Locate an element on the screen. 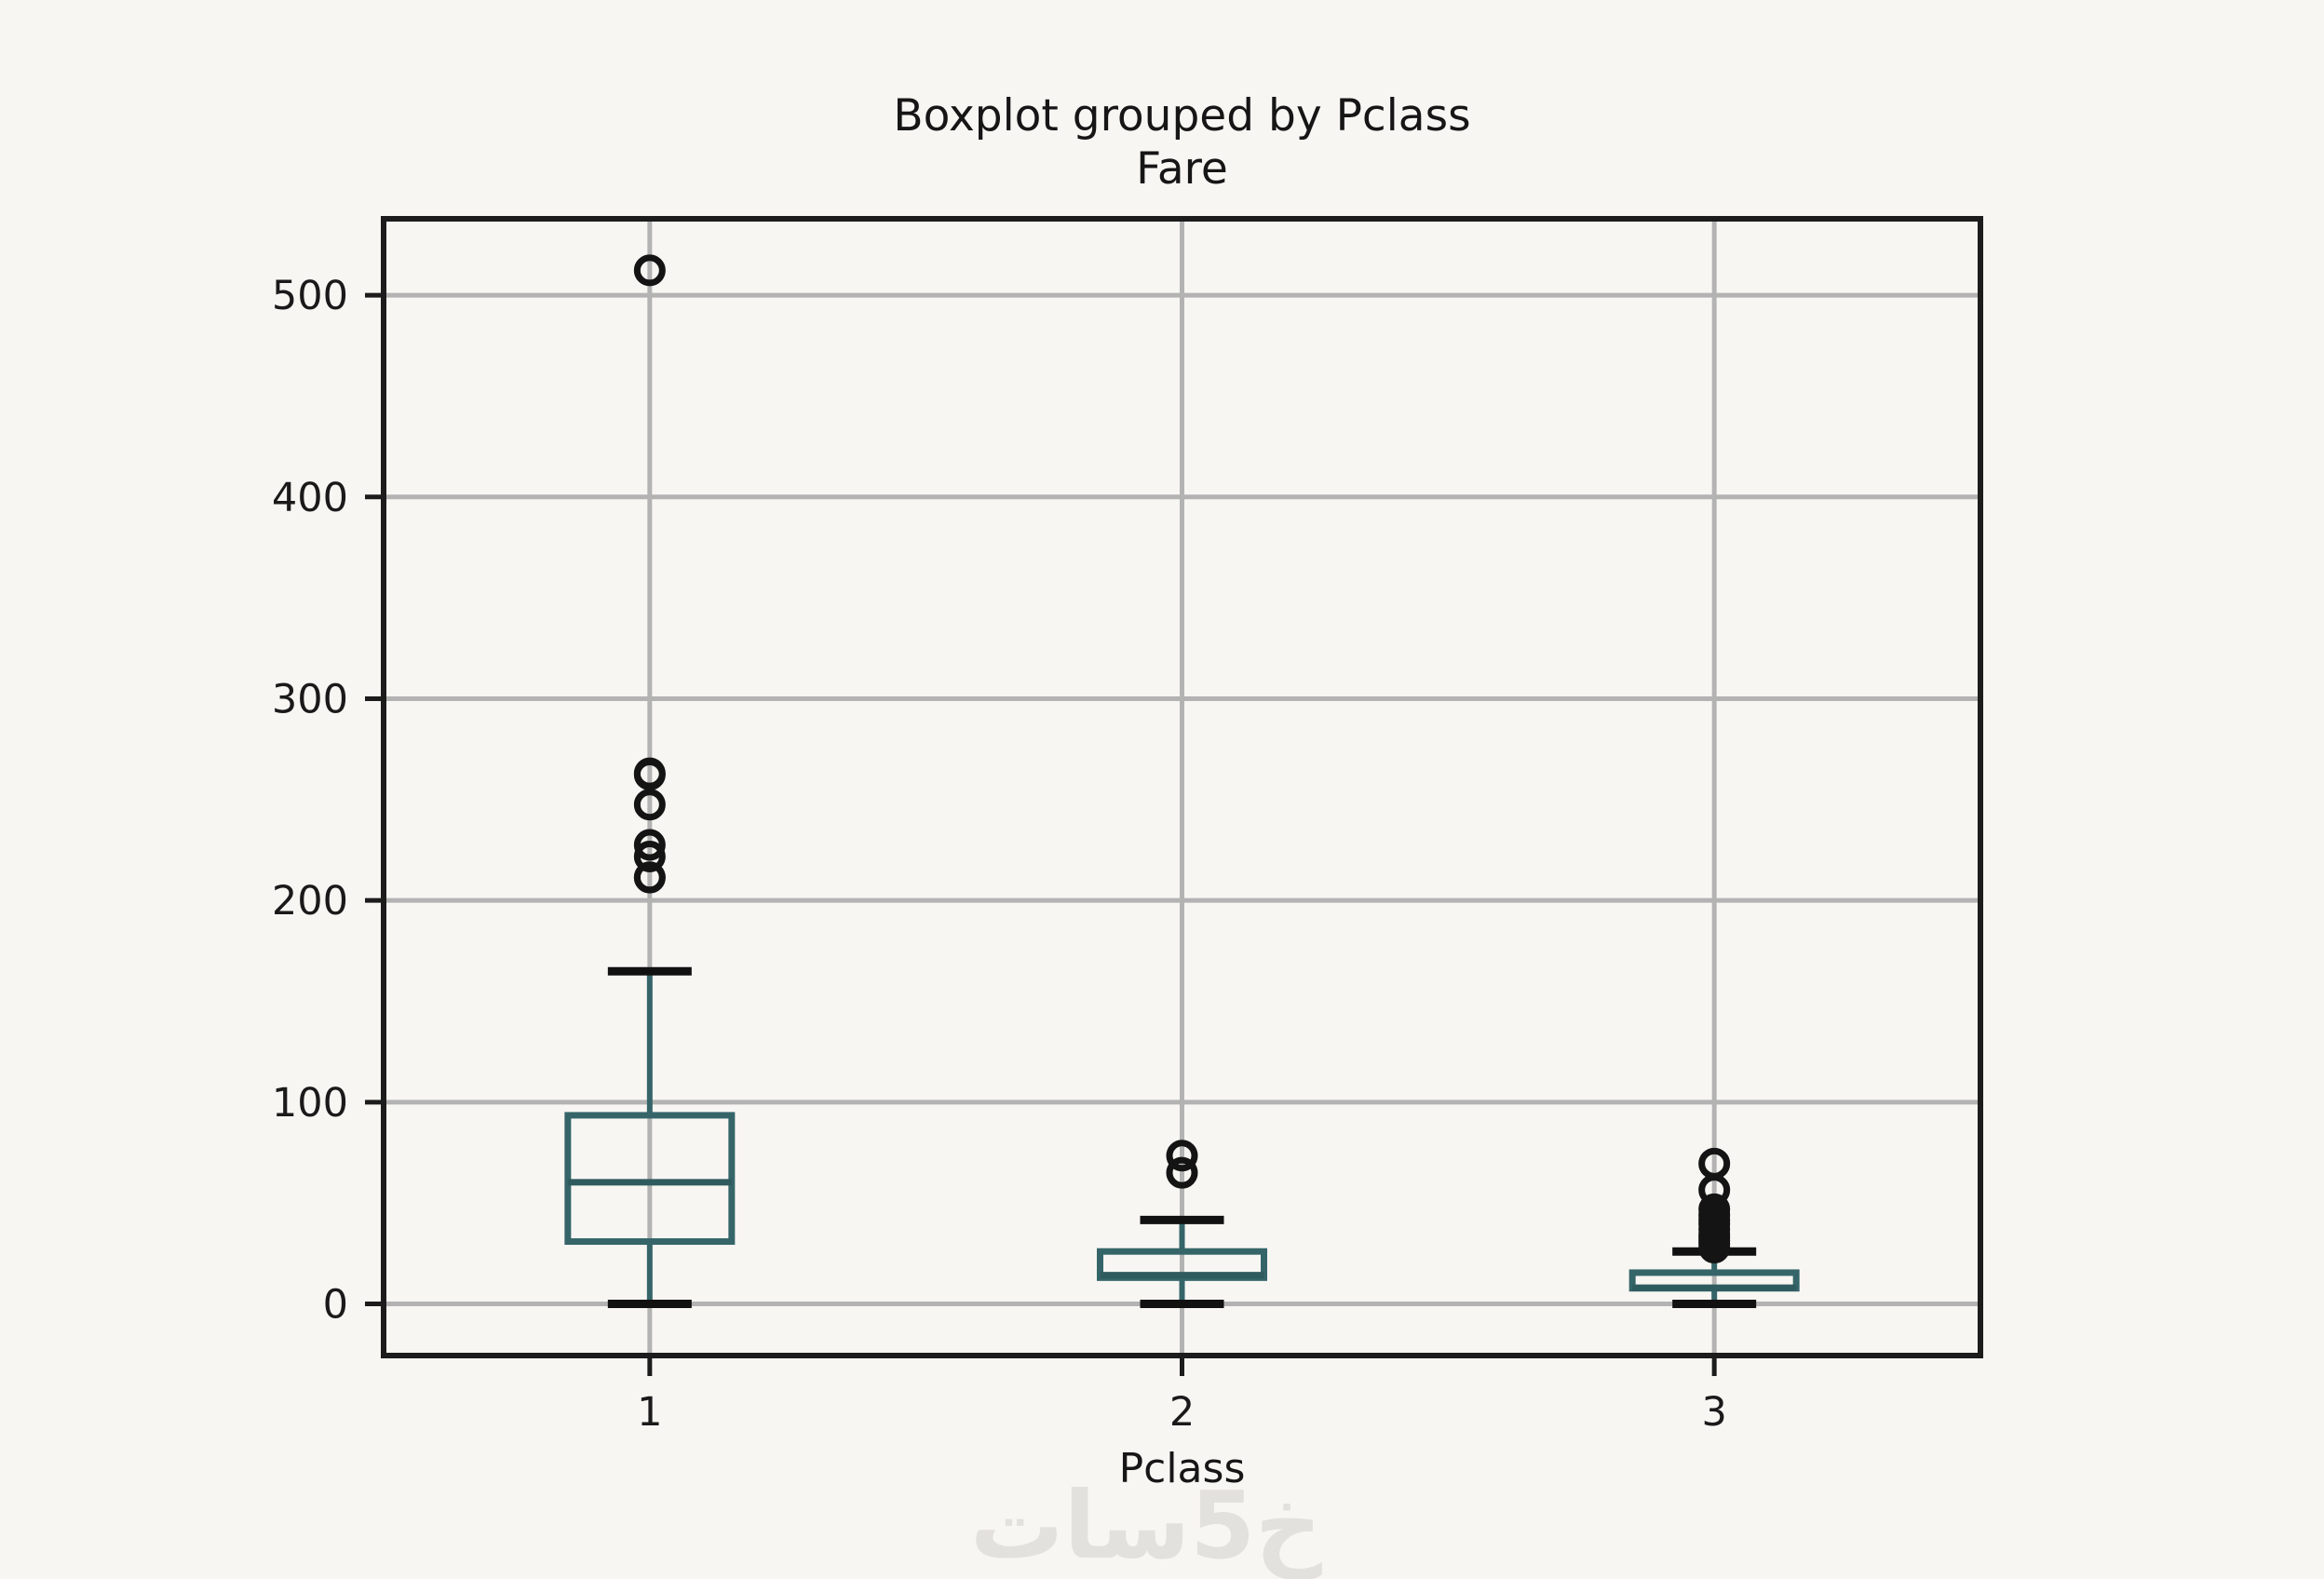 The image size is (2324, 1579). y-tick-label: 500 is located at coordinates (310, 296).